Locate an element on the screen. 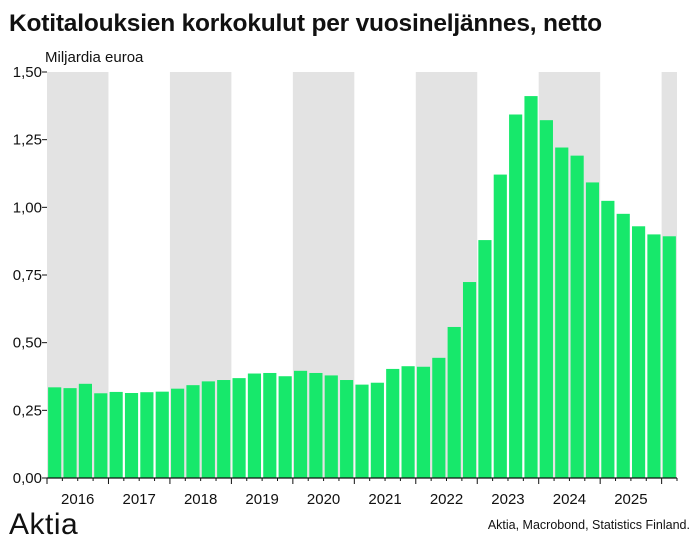  x-year-label-2025: 2025 is located at coordinates (630, 499).